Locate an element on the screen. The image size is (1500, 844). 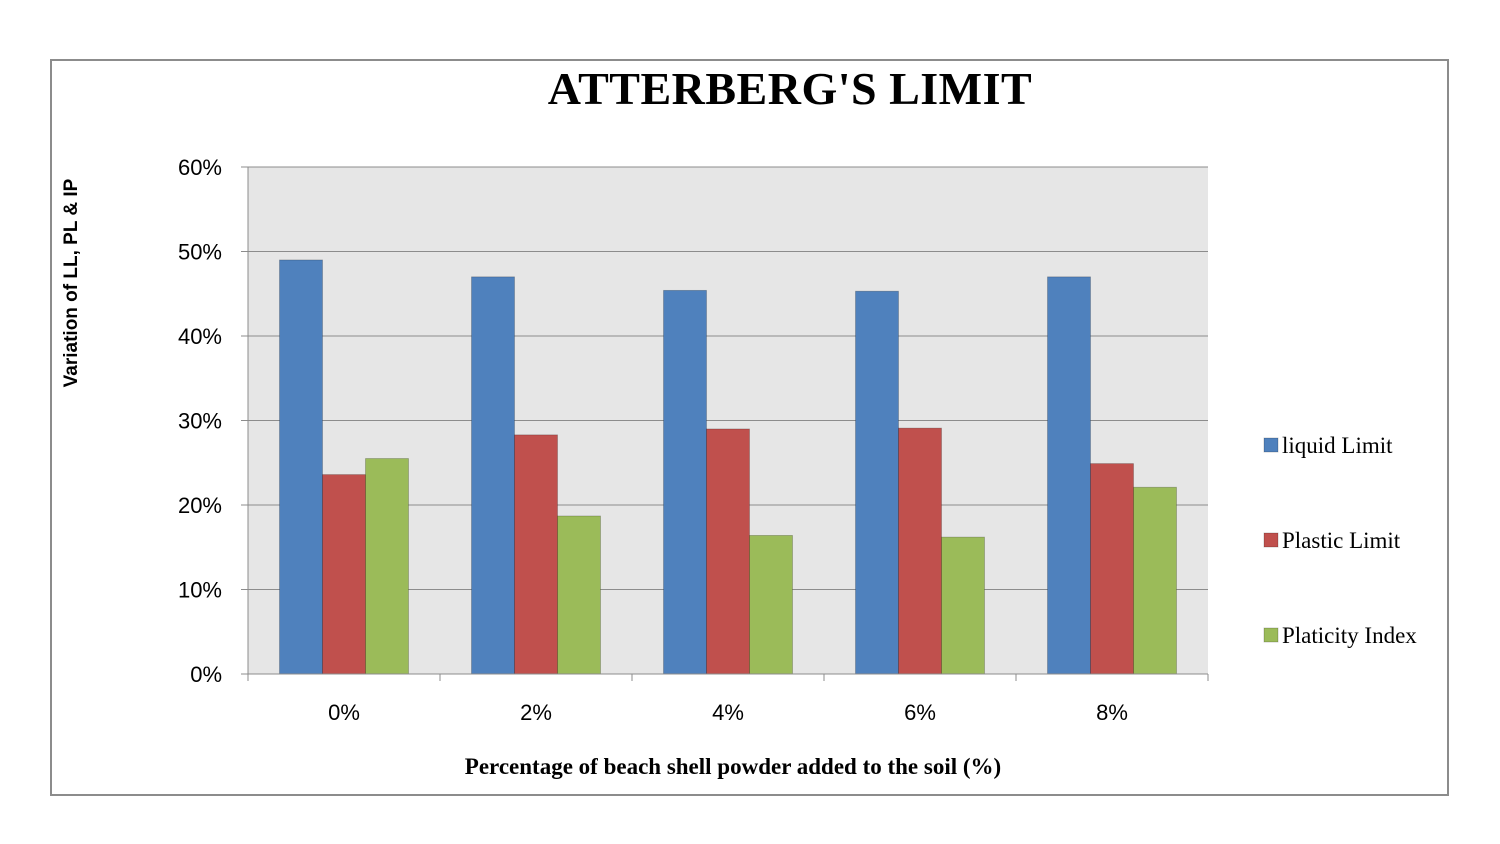
y-tick-label: 40% is located at coordinates (200, 336).